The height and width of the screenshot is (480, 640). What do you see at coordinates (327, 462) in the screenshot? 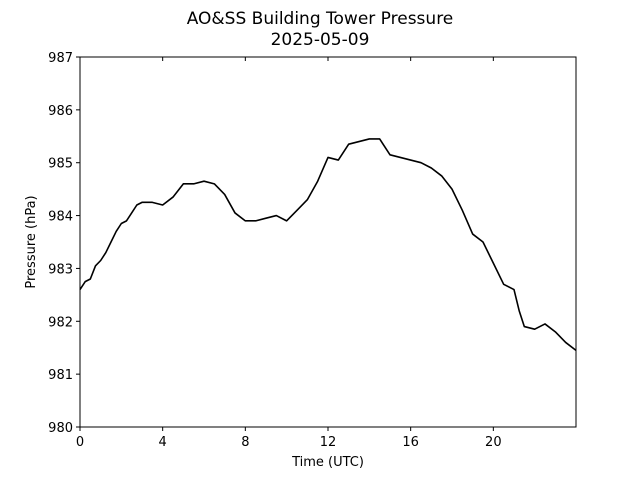
I see `x-axis-label: Time (UTC)` at bounding box center [327, 462].